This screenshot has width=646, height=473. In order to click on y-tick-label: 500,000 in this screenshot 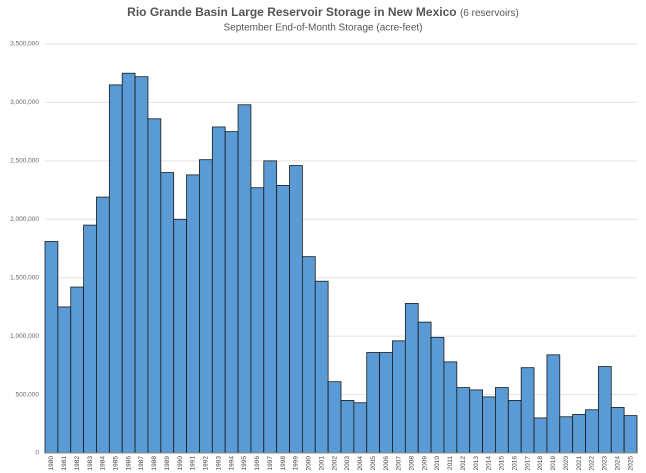, I will do `click(28, 394)`.